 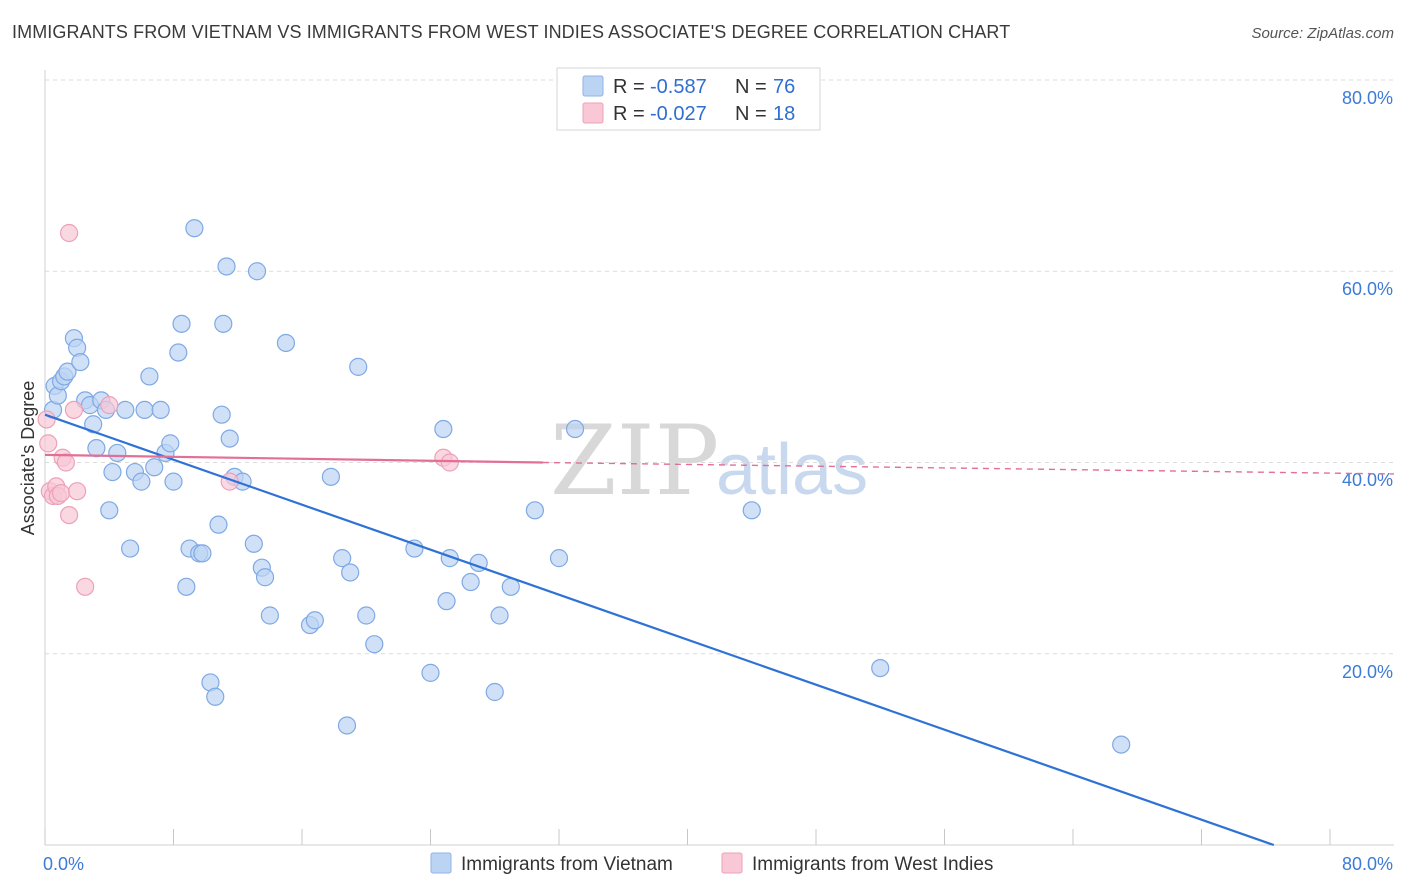 What do you see at coordinates (567, 864) in the screenshot?
I see `bottom-legend-label-vietnam: Immigrants from Vietnam` at bounding box center [567, 864].